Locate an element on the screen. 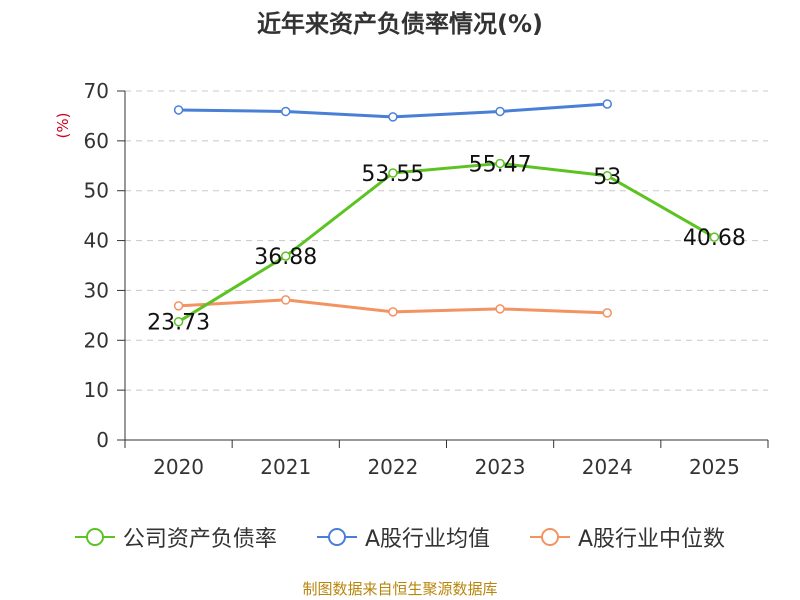 The height and width of the screenshot is (600, 800). data-label: 36.88 is located at coordinates (285, 257).